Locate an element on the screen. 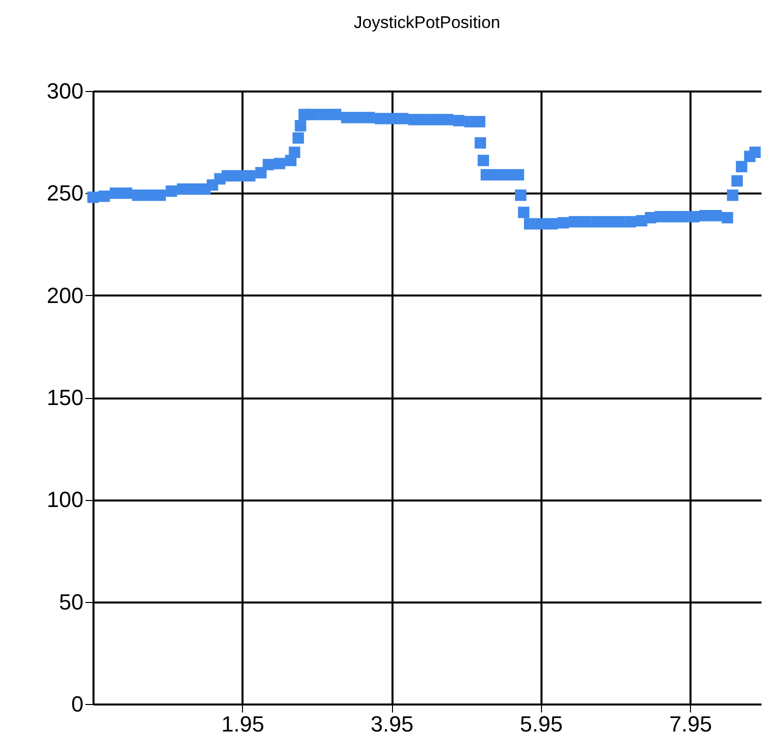 This screenshot has width=765, height=754. chart-title: JoystickPotPosition is located at coordinates (427, 22).